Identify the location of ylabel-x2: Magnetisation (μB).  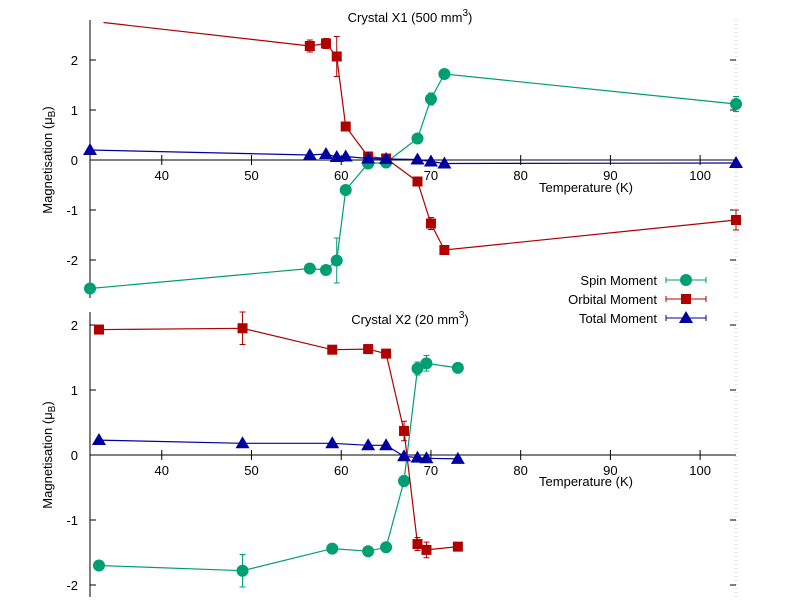
(49, 454).